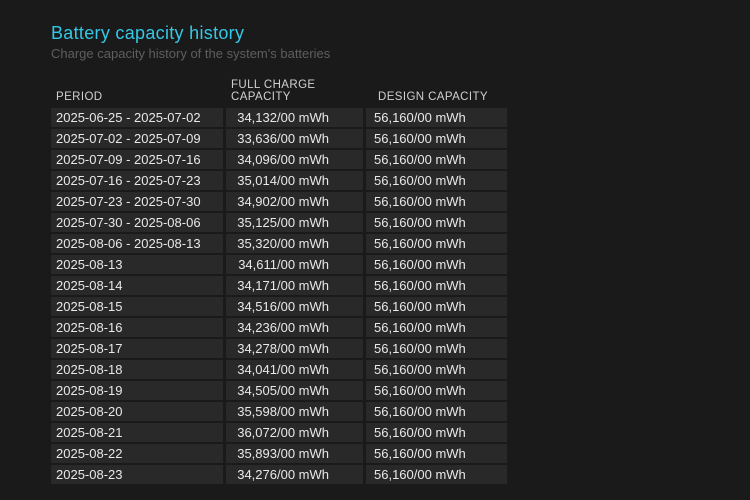 The width and height of the screenshot is (750, 500). What do you see at coordinates (138, 453) in the screenshot?
I see `period-cell: 2025-08-22` at bounding box center [138, 453].